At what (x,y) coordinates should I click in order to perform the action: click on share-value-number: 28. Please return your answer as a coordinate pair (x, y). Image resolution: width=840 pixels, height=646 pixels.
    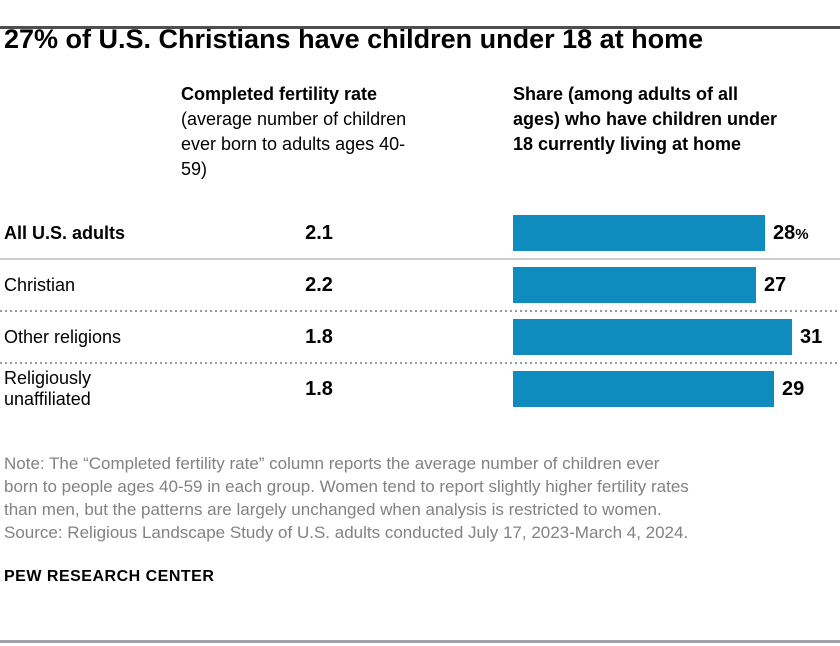
    Looking at the image, I should click on (784, 232).